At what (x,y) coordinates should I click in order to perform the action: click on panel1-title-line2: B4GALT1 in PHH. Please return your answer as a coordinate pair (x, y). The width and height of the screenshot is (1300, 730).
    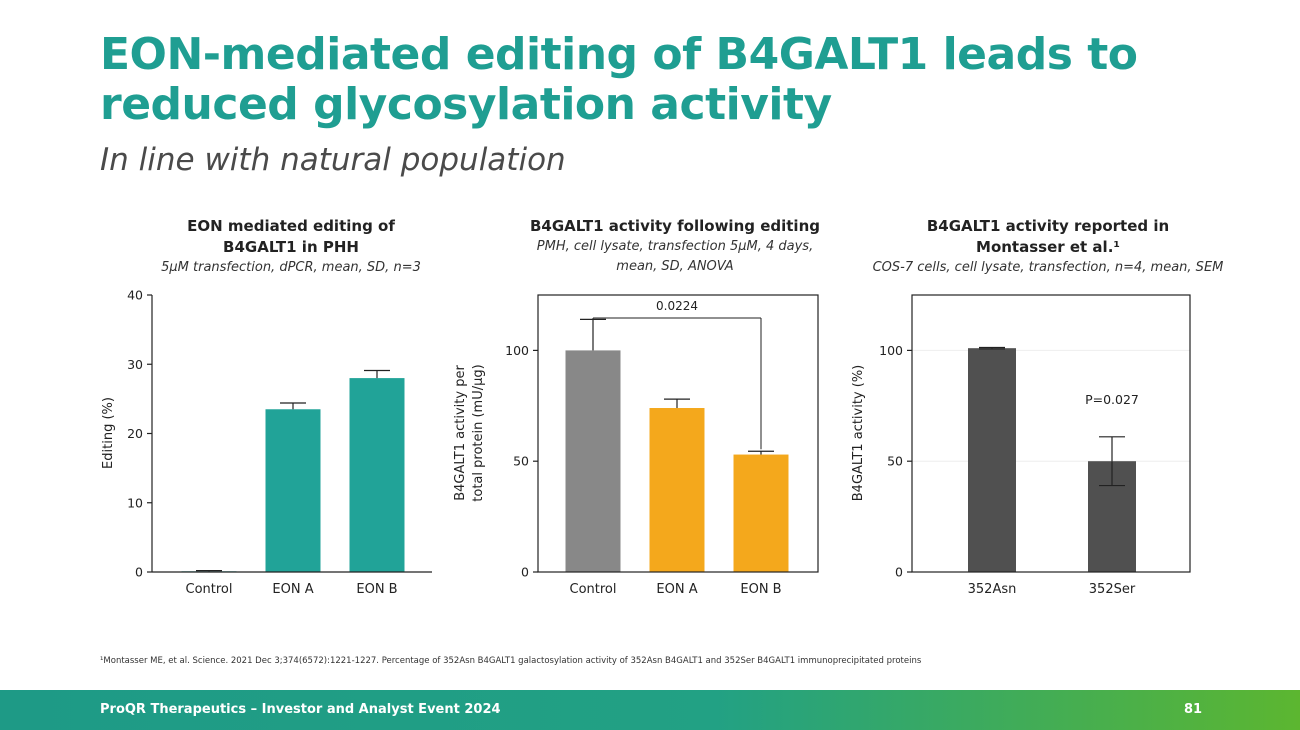
    Looking at the image, I should click on (291, 247).